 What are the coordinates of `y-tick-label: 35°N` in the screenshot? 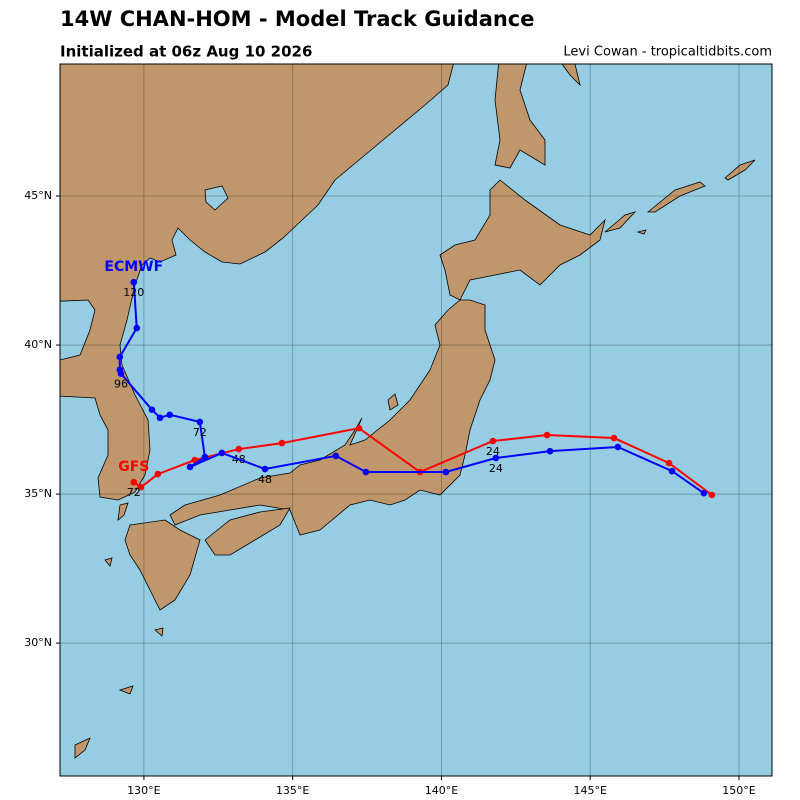 It's located at (38, 493).